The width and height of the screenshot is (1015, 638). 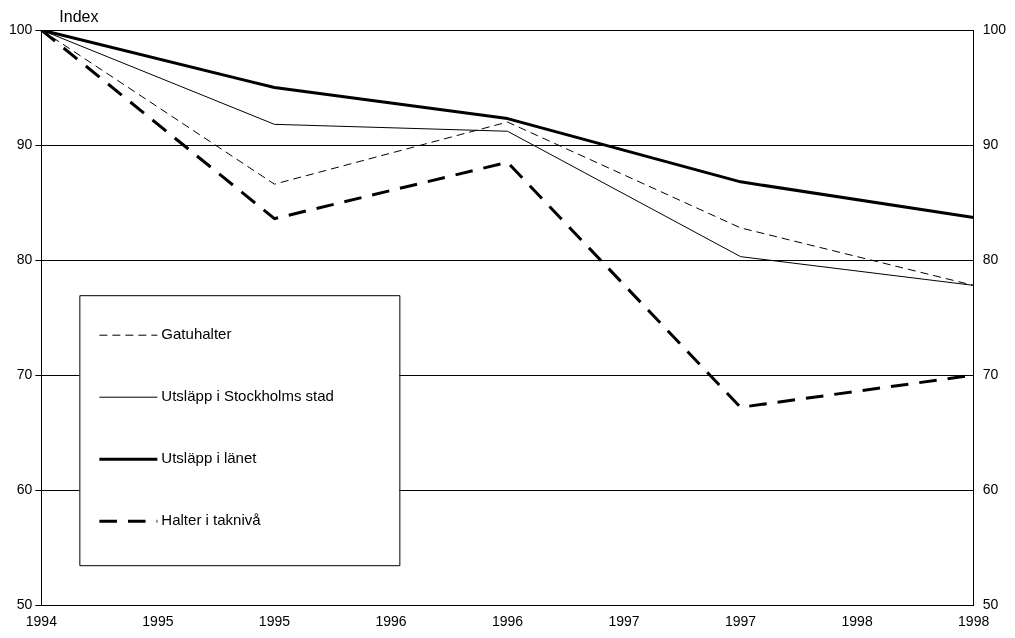 I want to click on legend-label: Utsläpp i länet, so click(x=209, y=458).